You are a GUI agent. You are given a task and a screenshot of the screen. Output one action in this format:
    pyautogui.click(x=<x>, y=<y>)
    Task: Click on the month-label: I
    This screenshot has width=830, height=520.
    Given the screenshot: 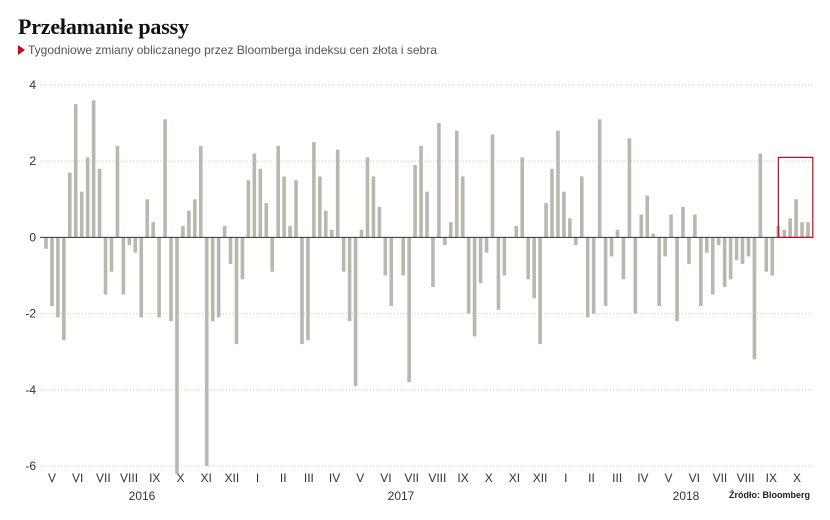 What is the action you would take?
    pyautogui.click(x=257, y=478)
    